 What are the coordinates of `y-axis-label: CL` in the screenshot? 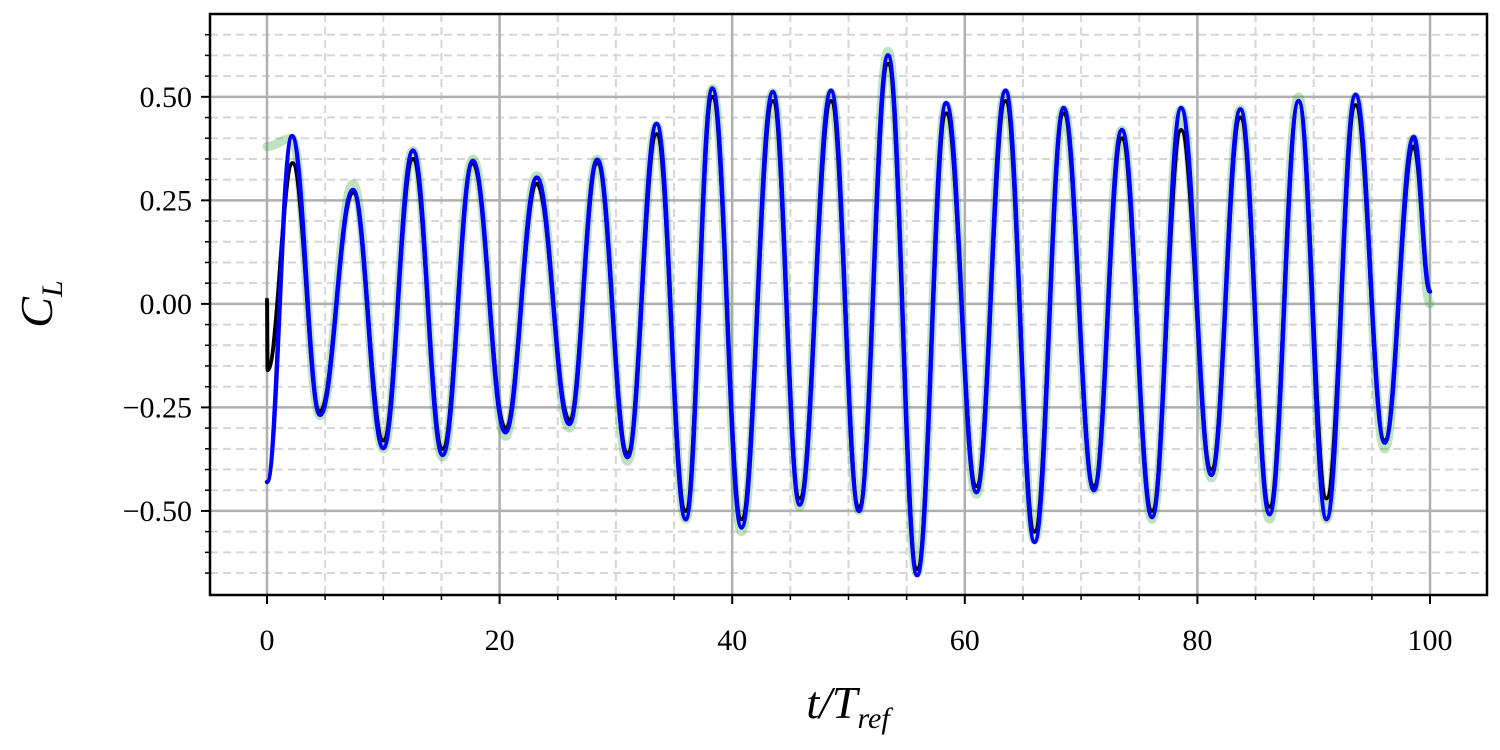 It's located at (40, 303).